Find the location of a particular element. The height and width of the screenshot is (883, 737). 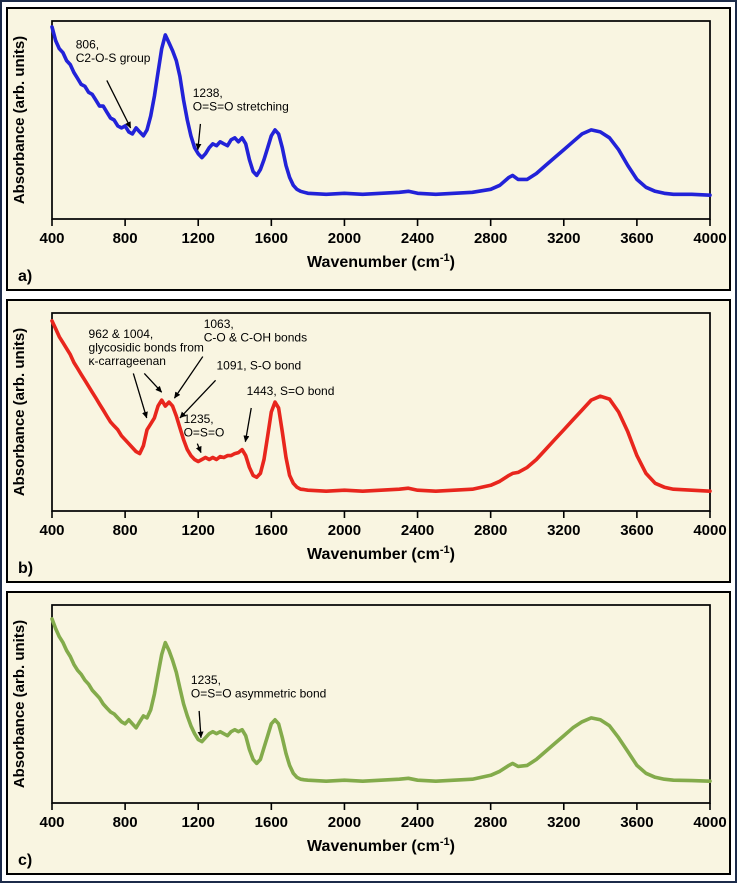

annotation-text: O=S=O is located at coordinates (204, 432).